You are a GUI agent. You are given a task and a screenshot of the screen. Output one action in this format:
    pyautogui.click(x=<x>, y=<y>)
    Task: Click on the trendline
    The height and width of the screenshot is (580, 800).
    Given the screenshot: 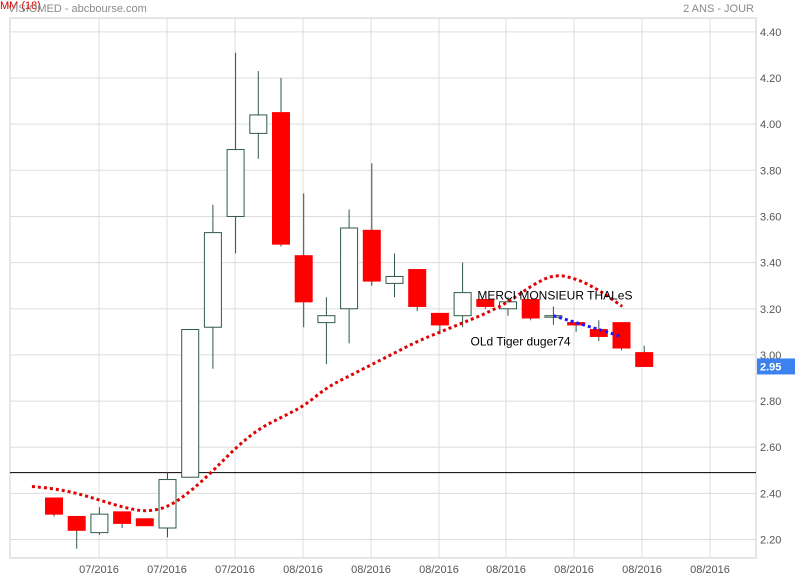 What is the action you would take?
    pyautogui.click(x=587, y=326)
    